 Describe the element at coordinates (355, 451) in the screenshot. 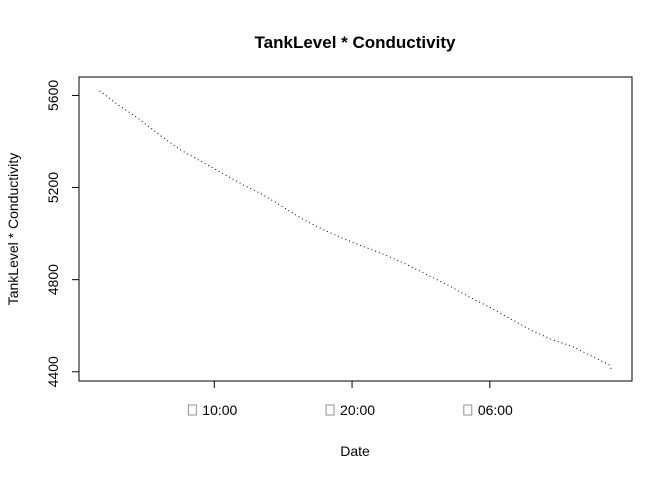

I see `x-axis-label: Date` at that location.